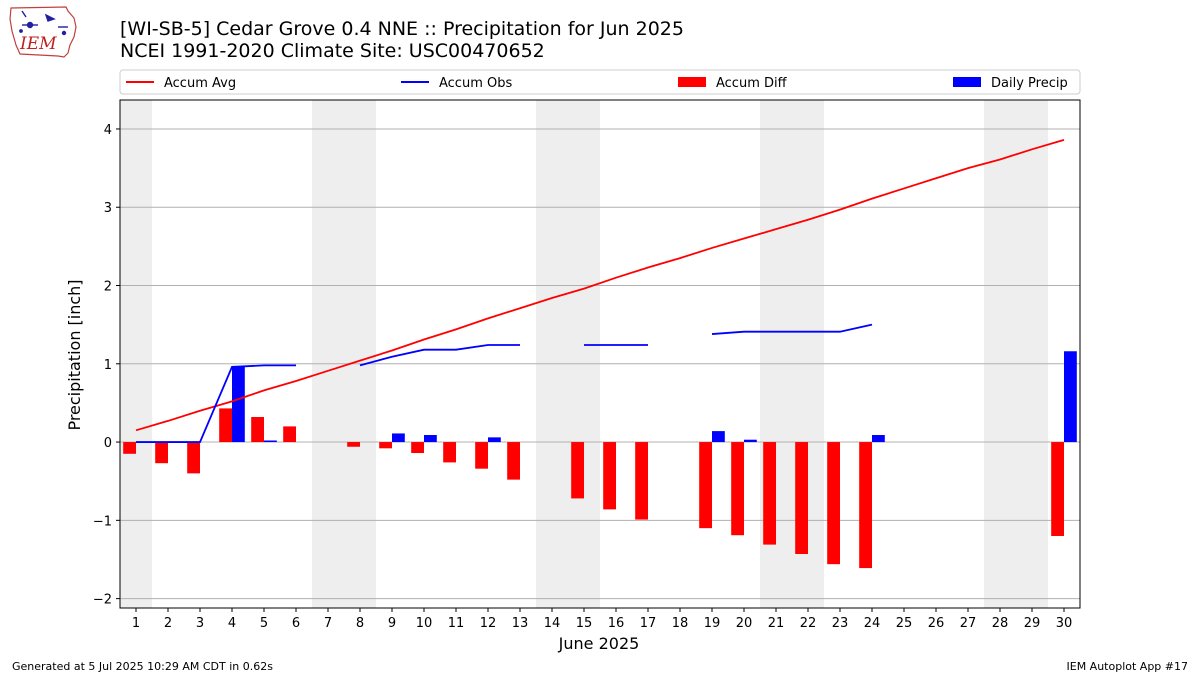 This screenshot has height=675, width=1200. Describe the element at coordinates (1127, 666) in the screenshot. I see `app-name: IEM Autoplot App #17` at that location.